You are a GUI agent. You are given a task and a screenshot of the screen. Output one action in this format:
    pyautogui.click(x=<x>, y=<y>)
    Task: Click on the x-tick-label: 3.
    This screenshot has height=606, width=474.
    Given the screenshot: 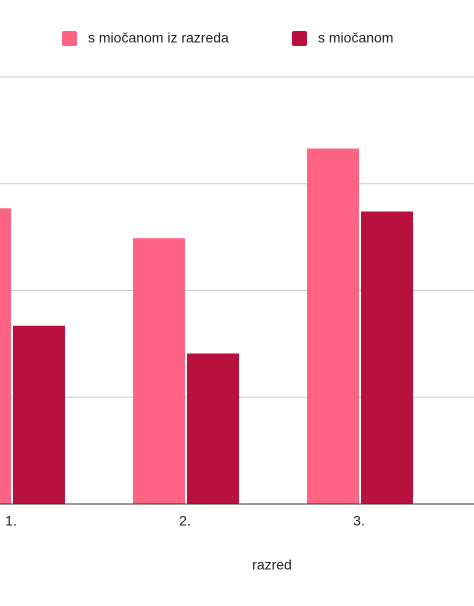 What is the action you would take?
    pyautogui.click(x=359, y=521)
    